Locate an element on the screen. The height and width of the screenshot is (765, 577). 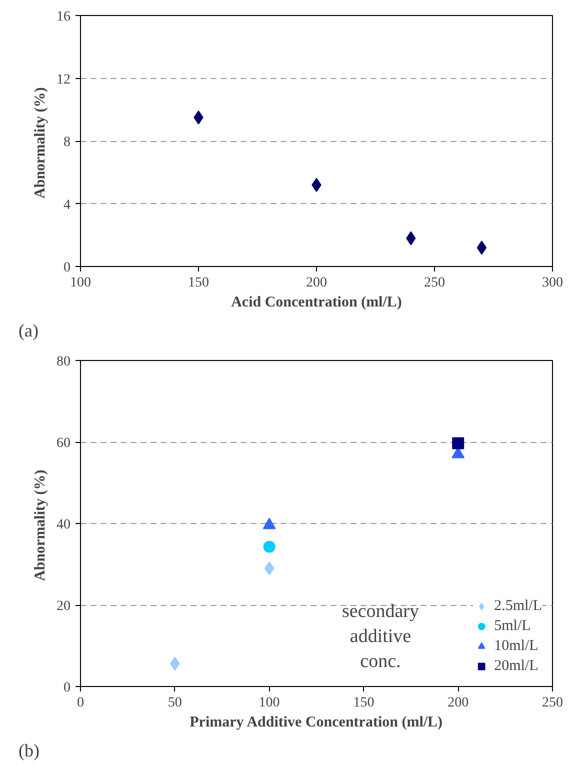
annotation: secondary additive conc. is located at coordinates (381, 636).